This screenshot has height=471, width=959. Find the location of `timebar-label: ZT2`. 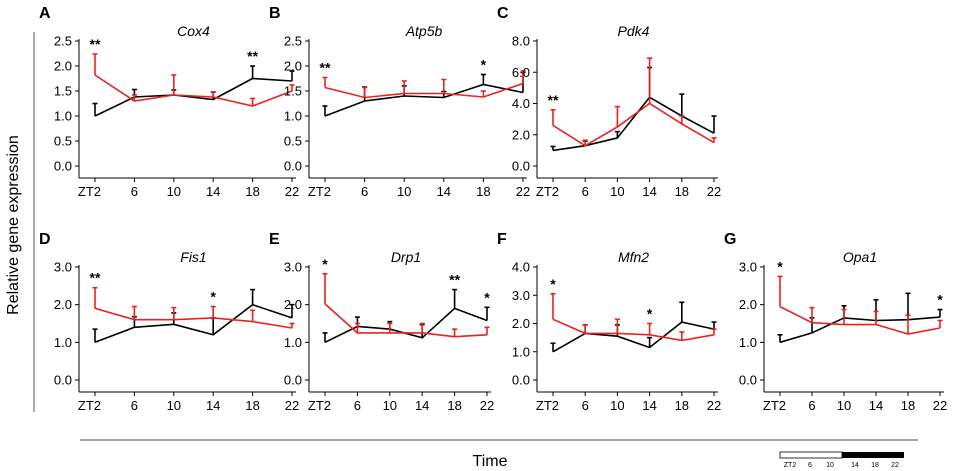

timebar-label: ZT2 is located at coordinates (790, 465).